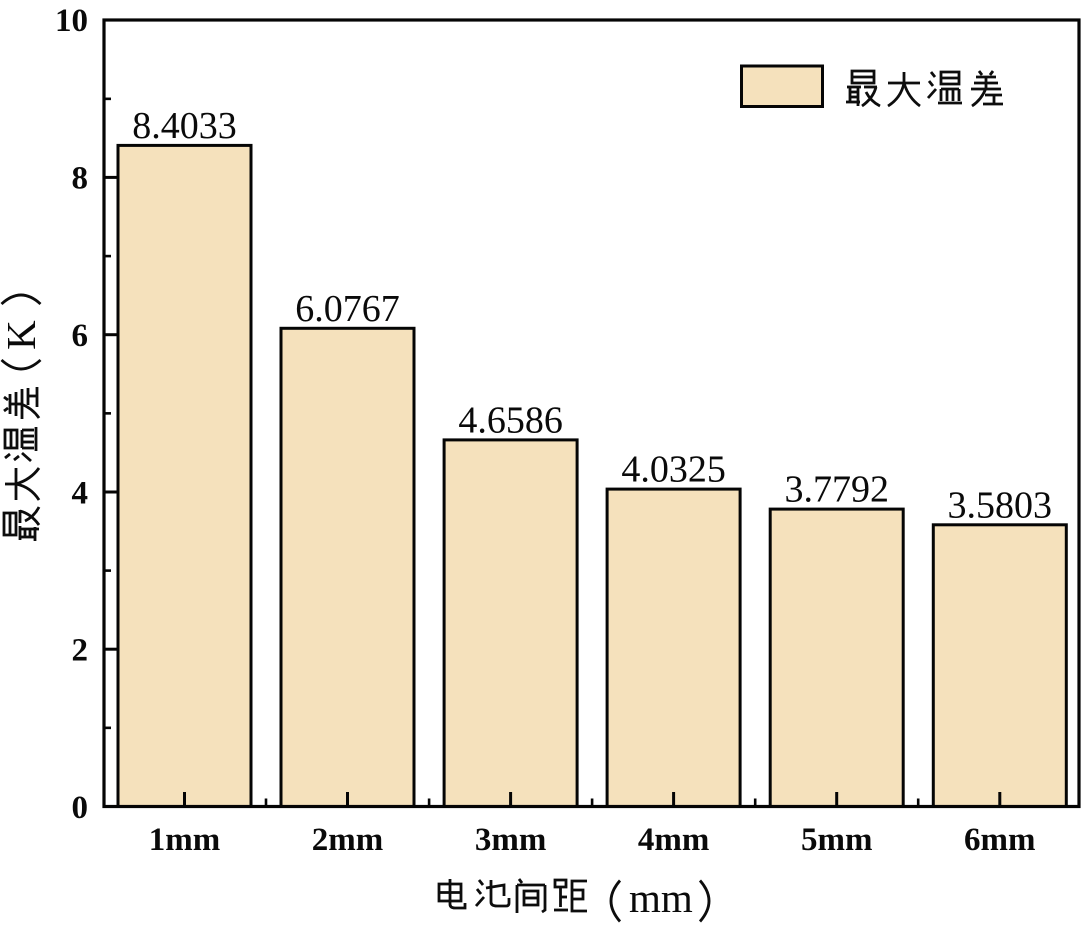  I want to click on svg-text: 4.6586, so click(510, 420).